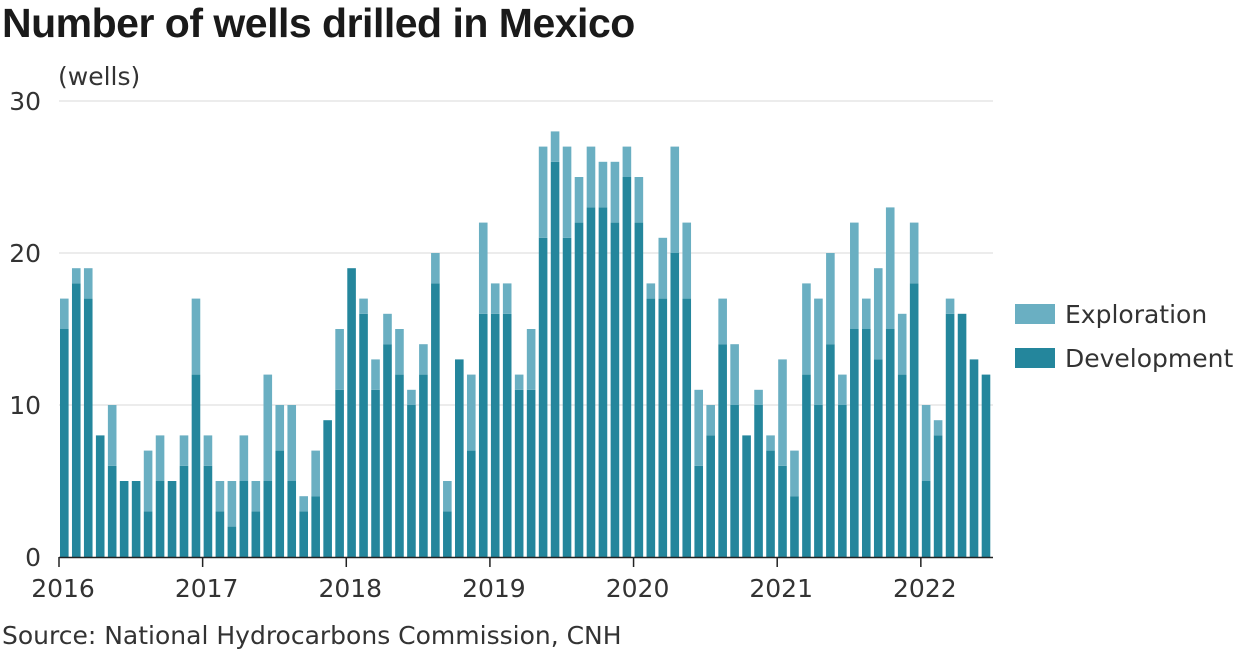 This screenshot has width=1244, height=658. Describe the element at coordinates (318, 23) in the screenshot. I see `chart-title: Number of wells drilled in Mexico` at that location.